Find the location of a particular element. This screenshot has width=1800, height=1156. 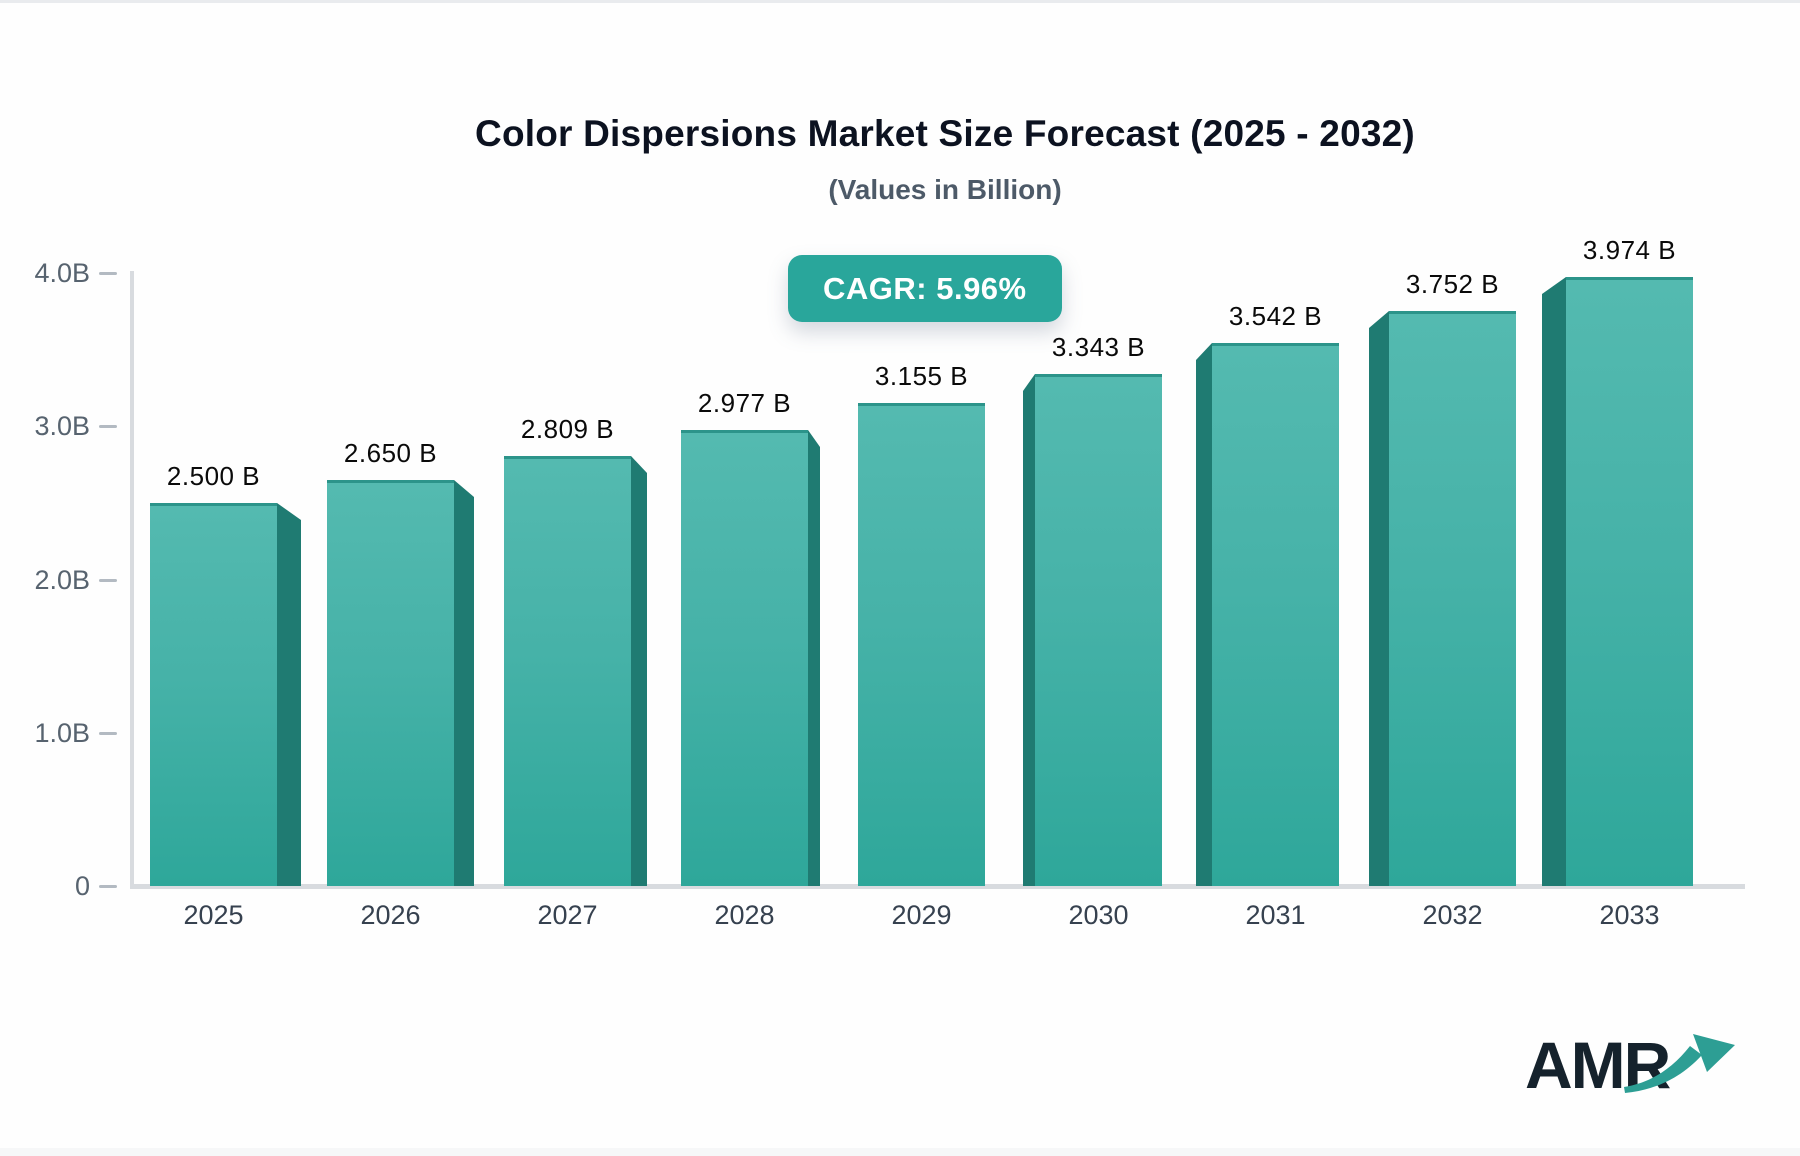

bar-value-label-2027: 2.809 B is located at coordinates (567, 429).